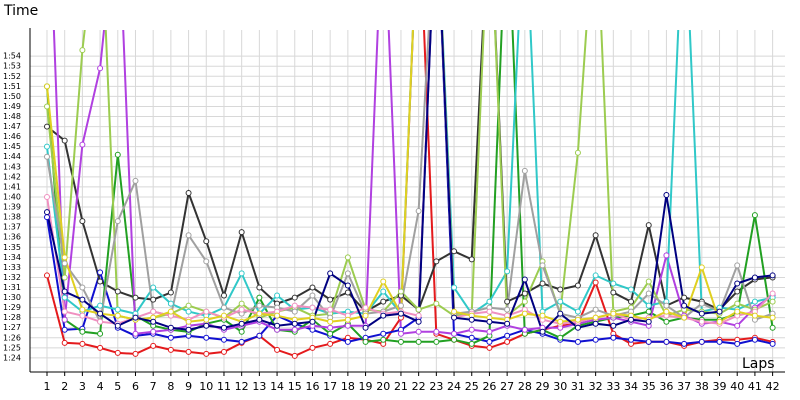 The image size is (800, 400). I want to click on y-tick-label: 1:29, so click(12, 307).